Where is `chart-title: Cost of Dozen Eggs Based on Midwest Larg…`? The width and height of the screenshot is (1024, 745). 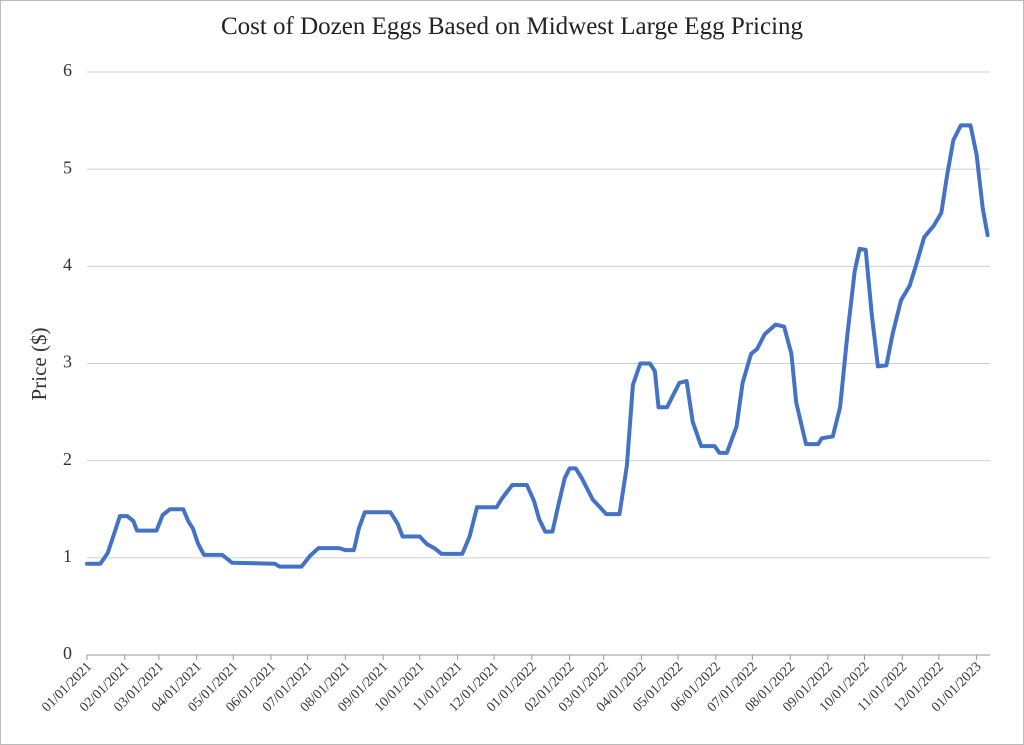
chart-title: Cost of Dozen Eggs Based on Midwest Larg… is located at coordinates (512, 26).